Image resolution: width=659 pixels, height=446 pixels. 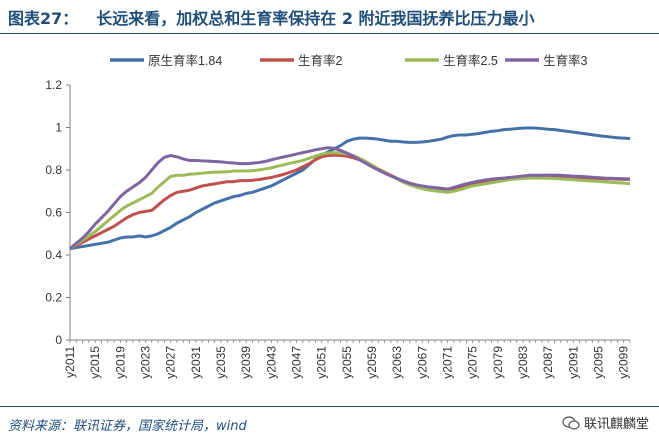 I want to click on x-tick-label: y2059, so click(x=372, y=362).